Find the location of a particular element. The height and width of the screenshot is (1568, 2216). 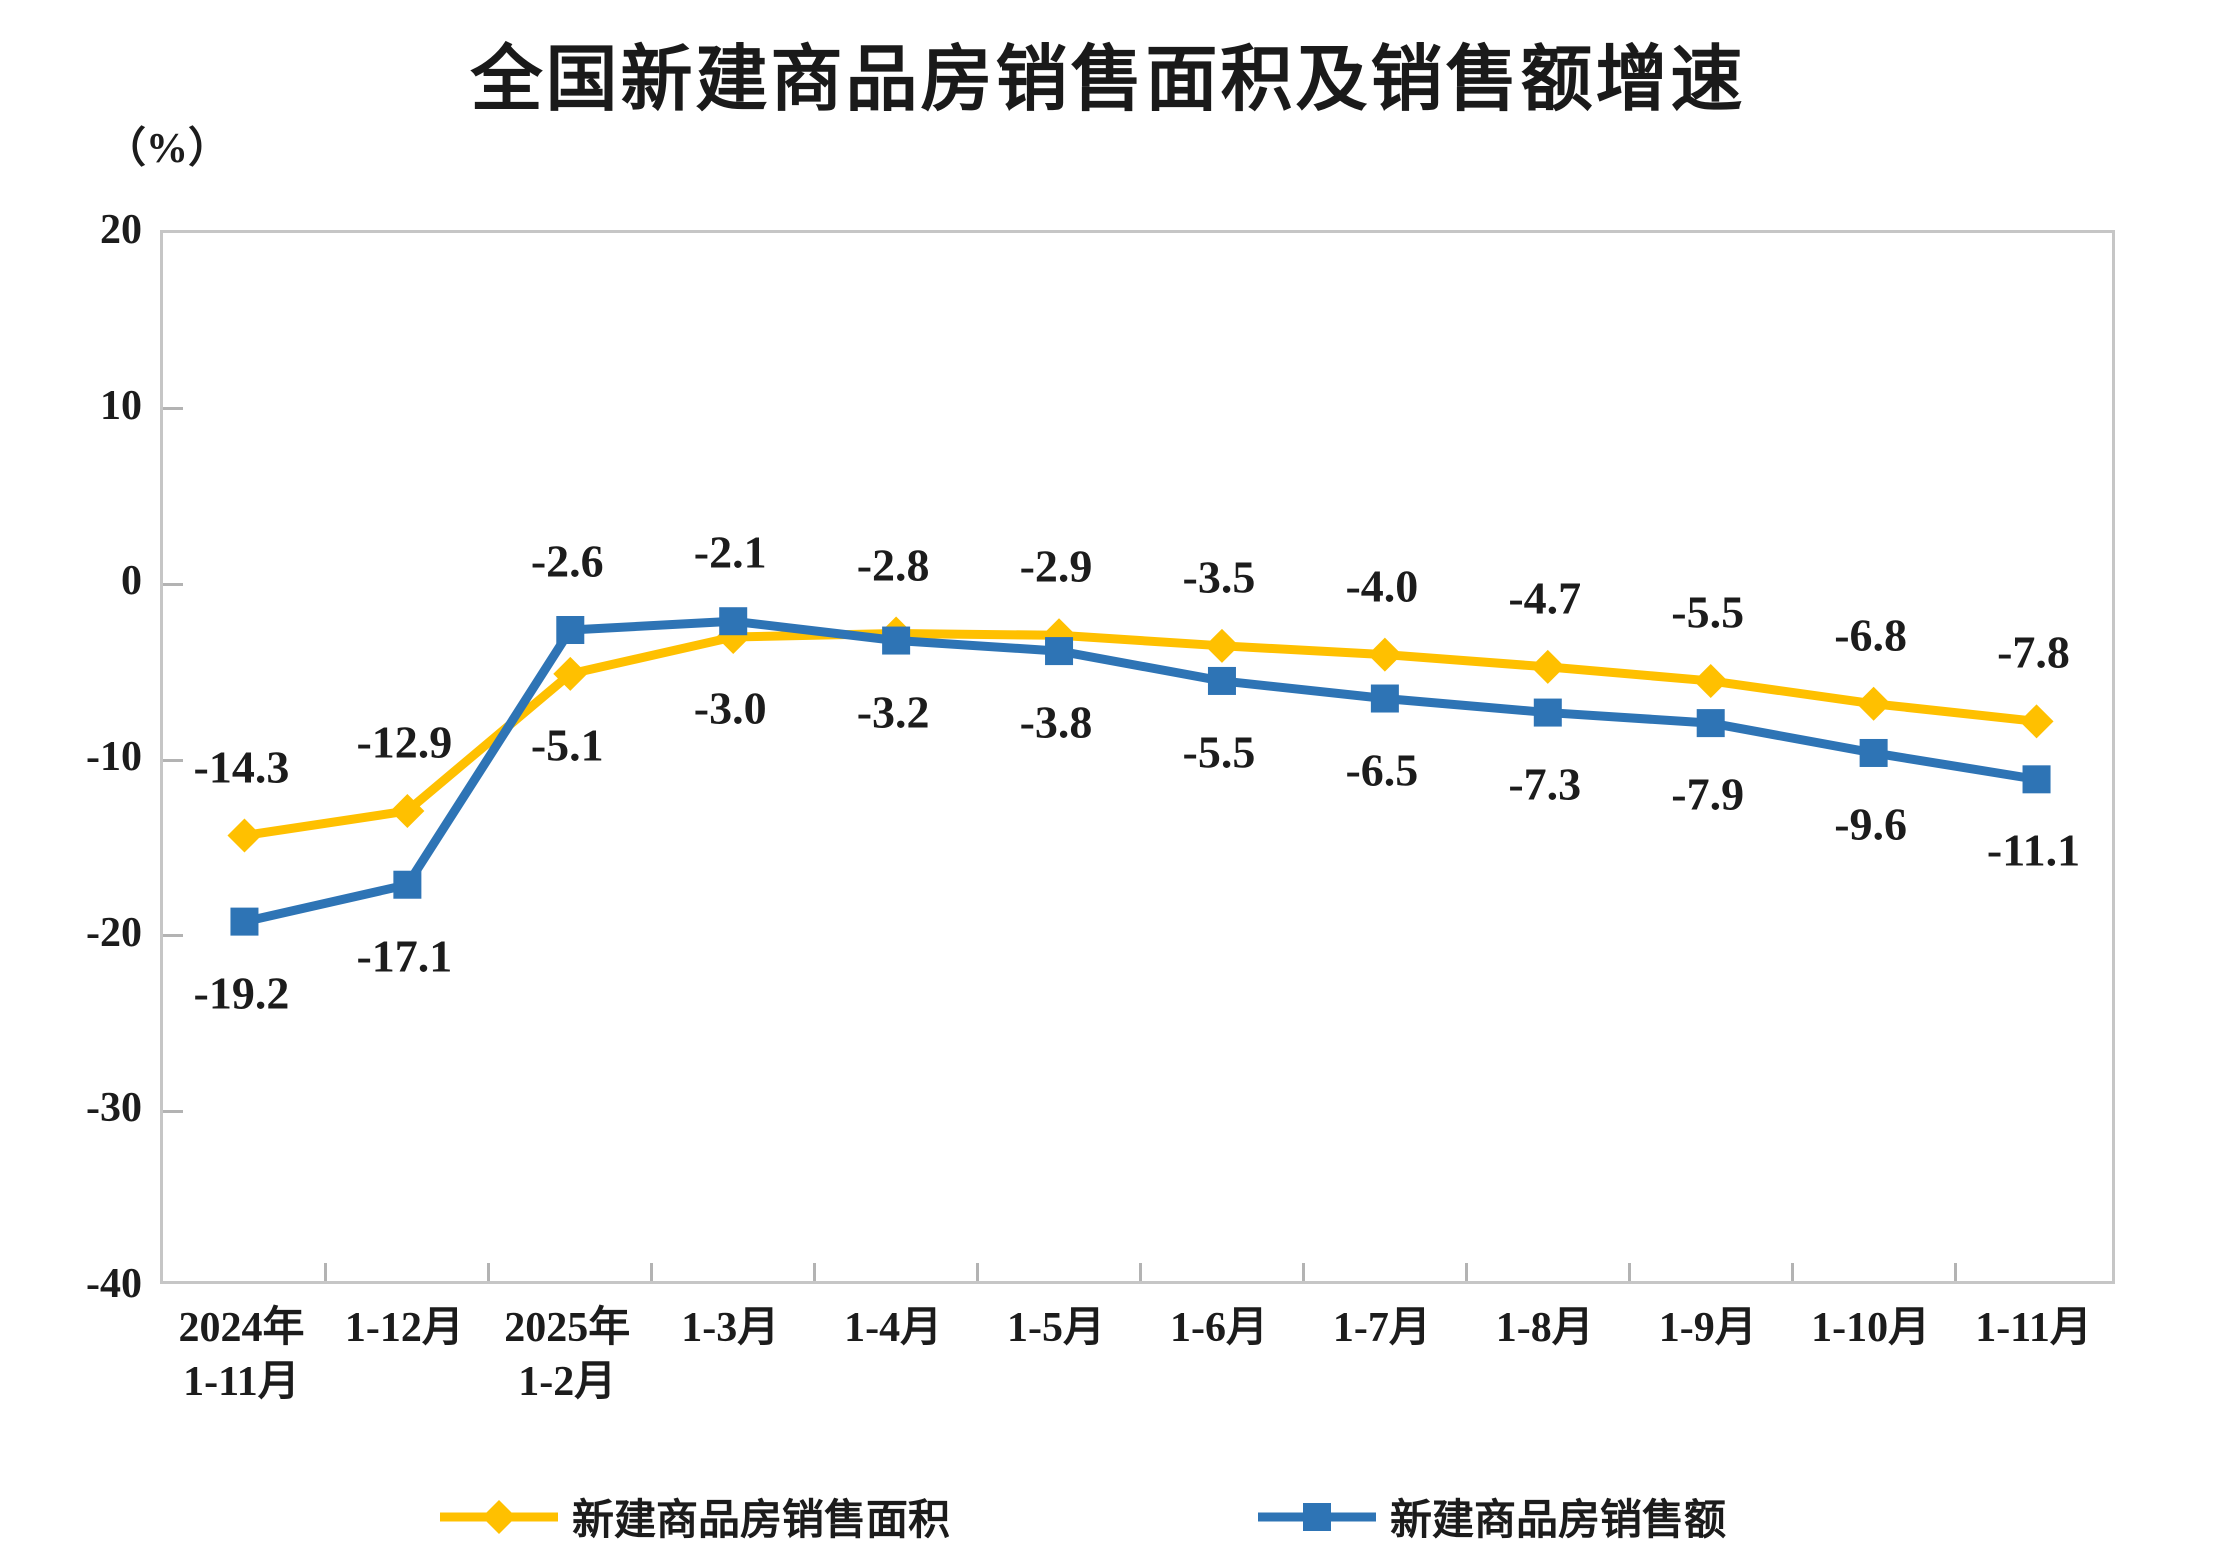

data-label: -12.9 is located at coordinates (404, 742).